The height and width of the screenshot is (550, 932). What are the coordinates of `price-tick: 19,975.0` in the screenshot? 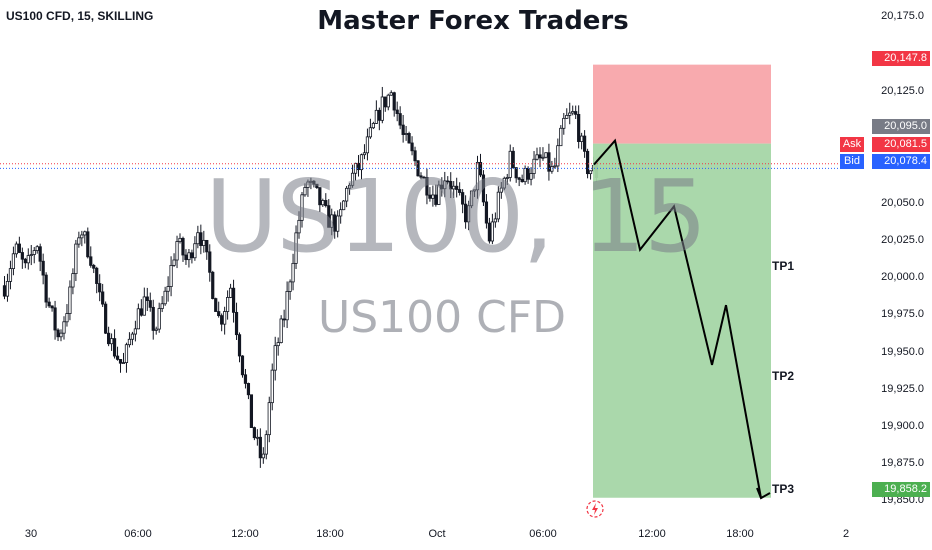 It's located at (902, 314).